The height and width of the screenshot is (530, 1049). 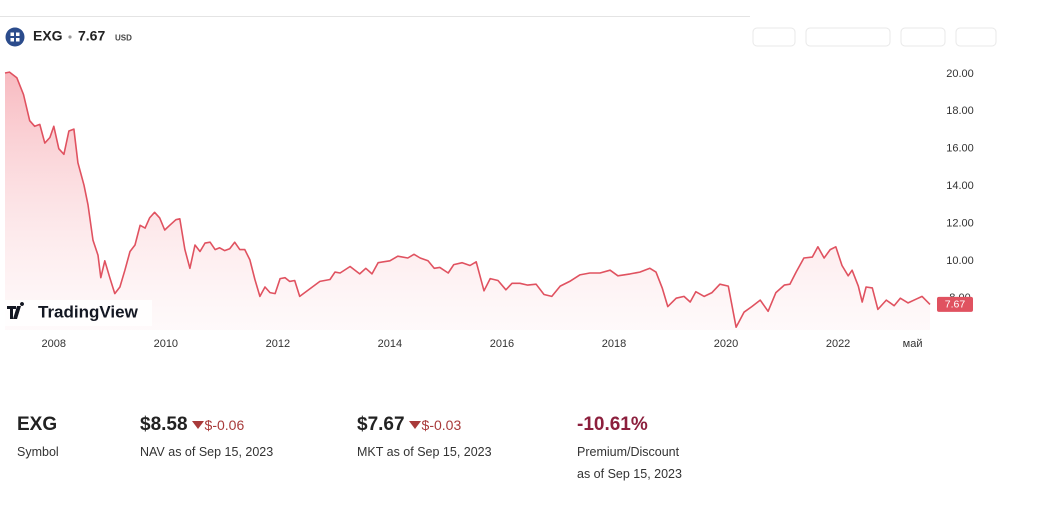 I want to click on stat-value: $8.58, so click(x=164, y=424).